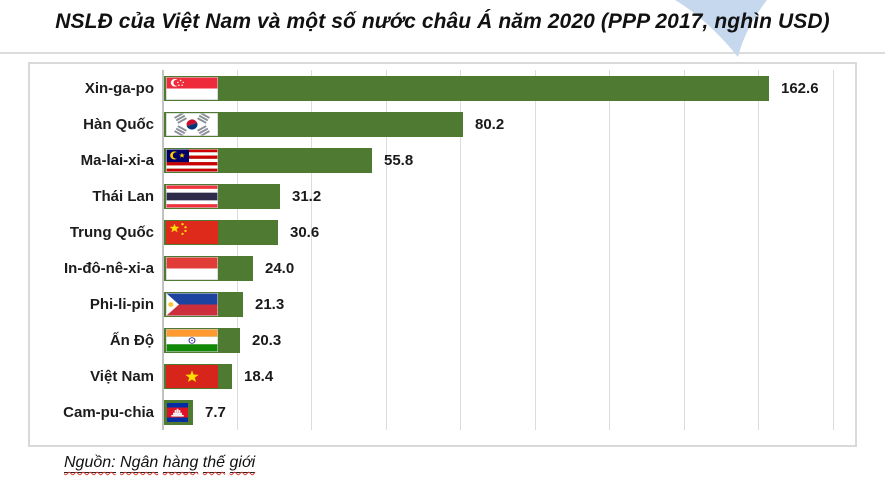 The height and width of the screenshot is (490, 885). What do you see at coordinates (451, 160) in the screenshot?
I see `chart-row-malaysia: Ma-lai-xi-a 55.8` at bounding box center [451, 160].